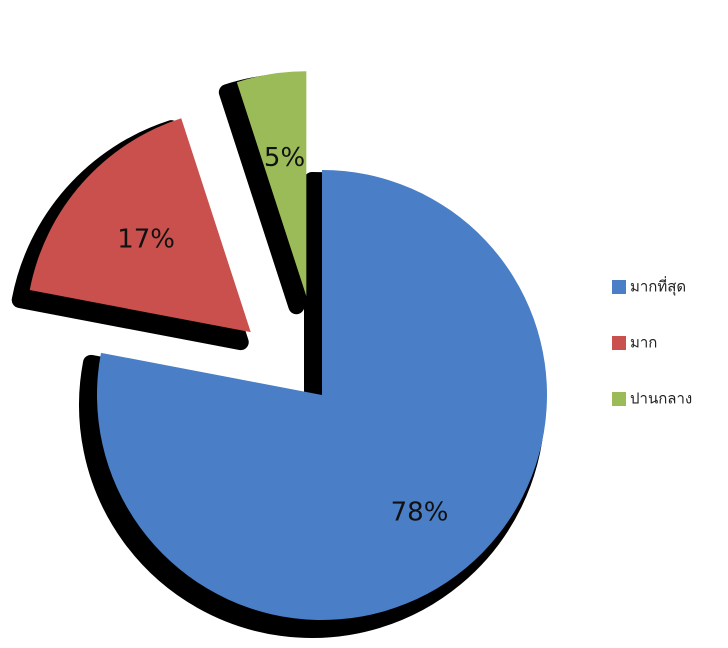 The width and height of the screenshot is (728, 648). Describe the element at coordinates (146, 239) in the screenshot. I see `value-label: 17%` at that location.